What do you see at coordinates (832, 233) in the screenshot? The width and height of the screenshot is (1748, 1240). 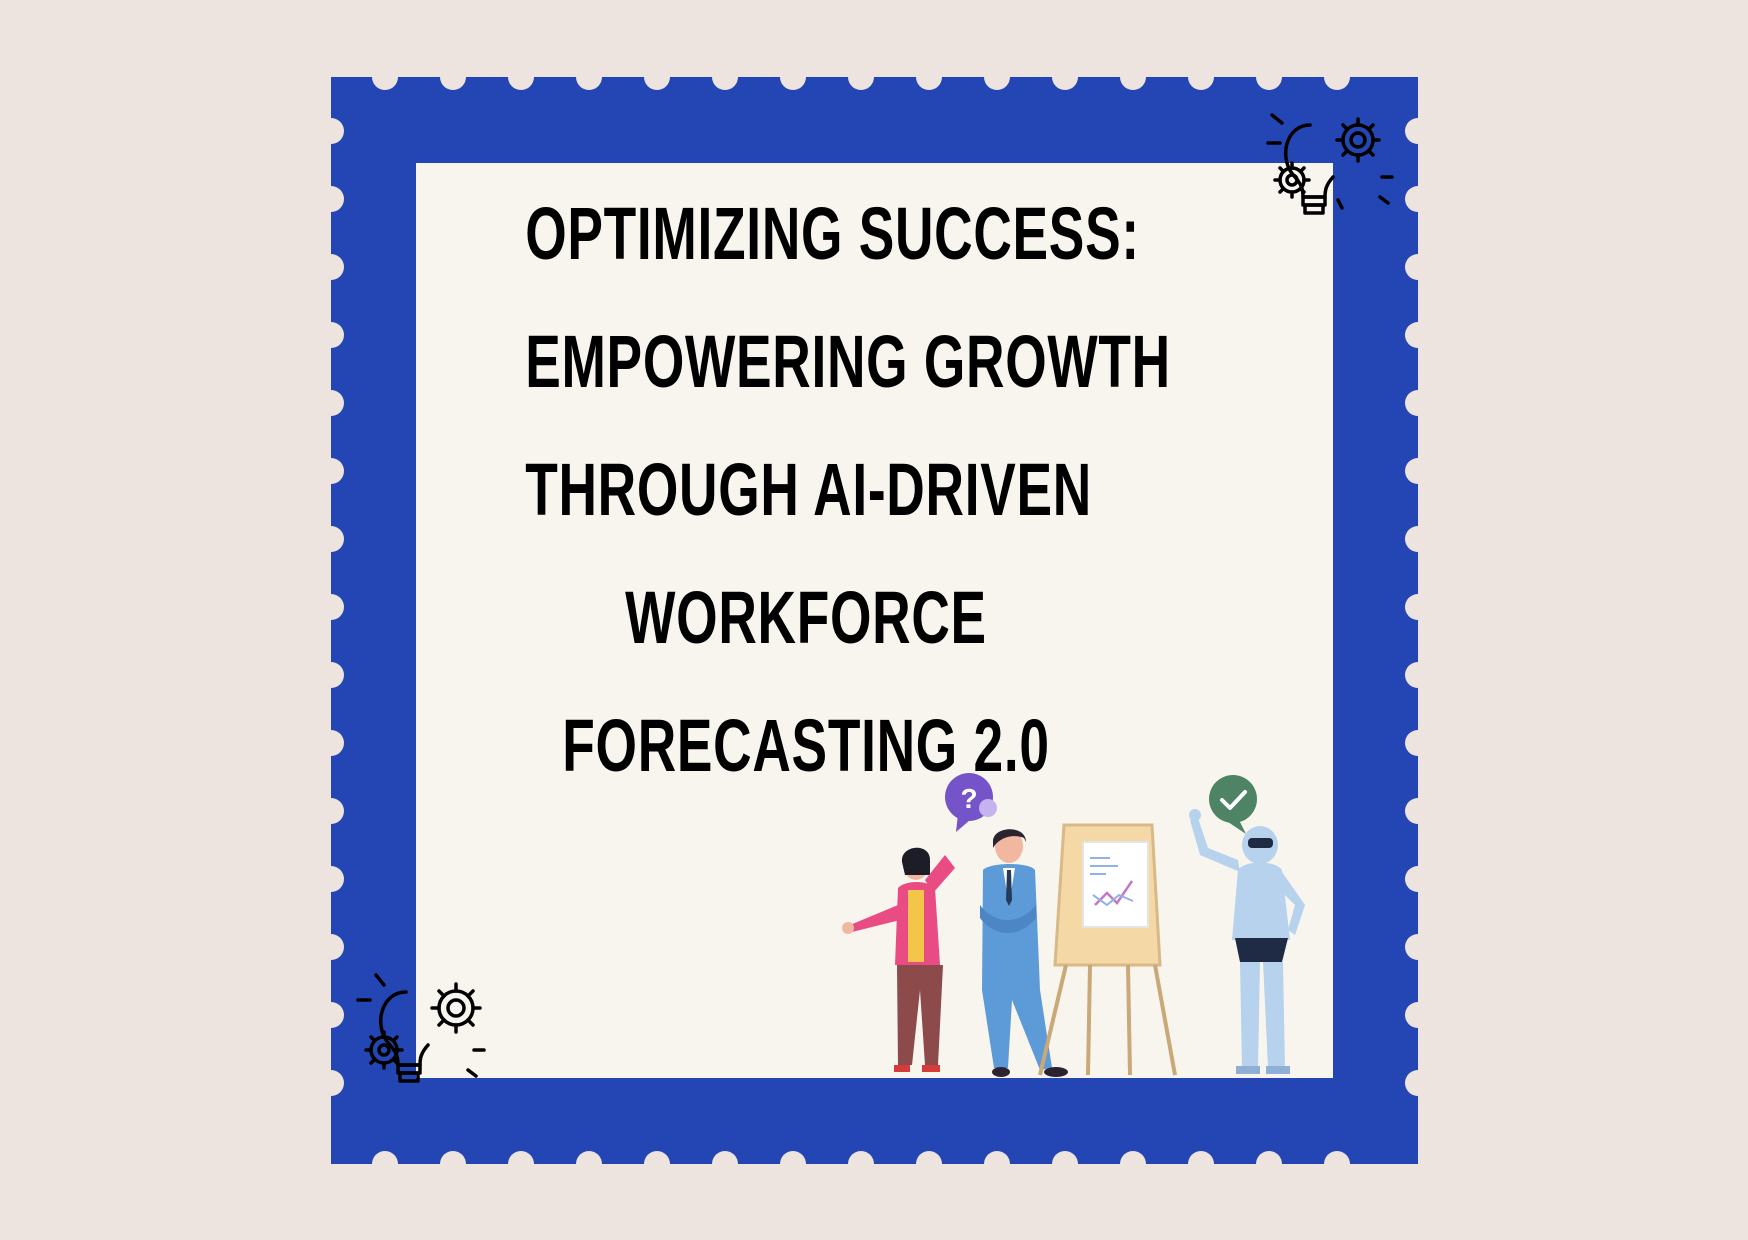 I see `title-line: OPTIMIZING SUCCESS:` at bounding box center [832, 233].